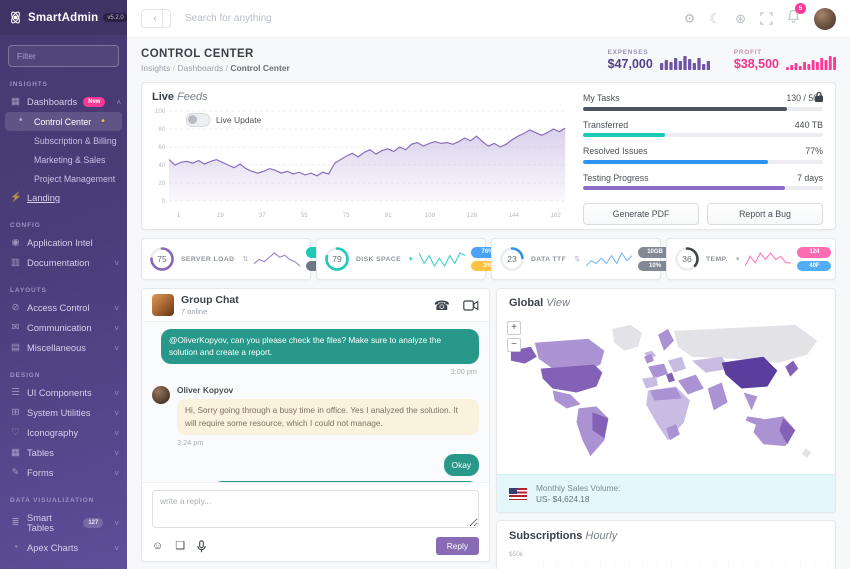 This screenshot has width=850, height=569. What do you see at coordinates (161, 129) in the screenshot?
I see `svg-text: 80` at bounding box center [161, 129].